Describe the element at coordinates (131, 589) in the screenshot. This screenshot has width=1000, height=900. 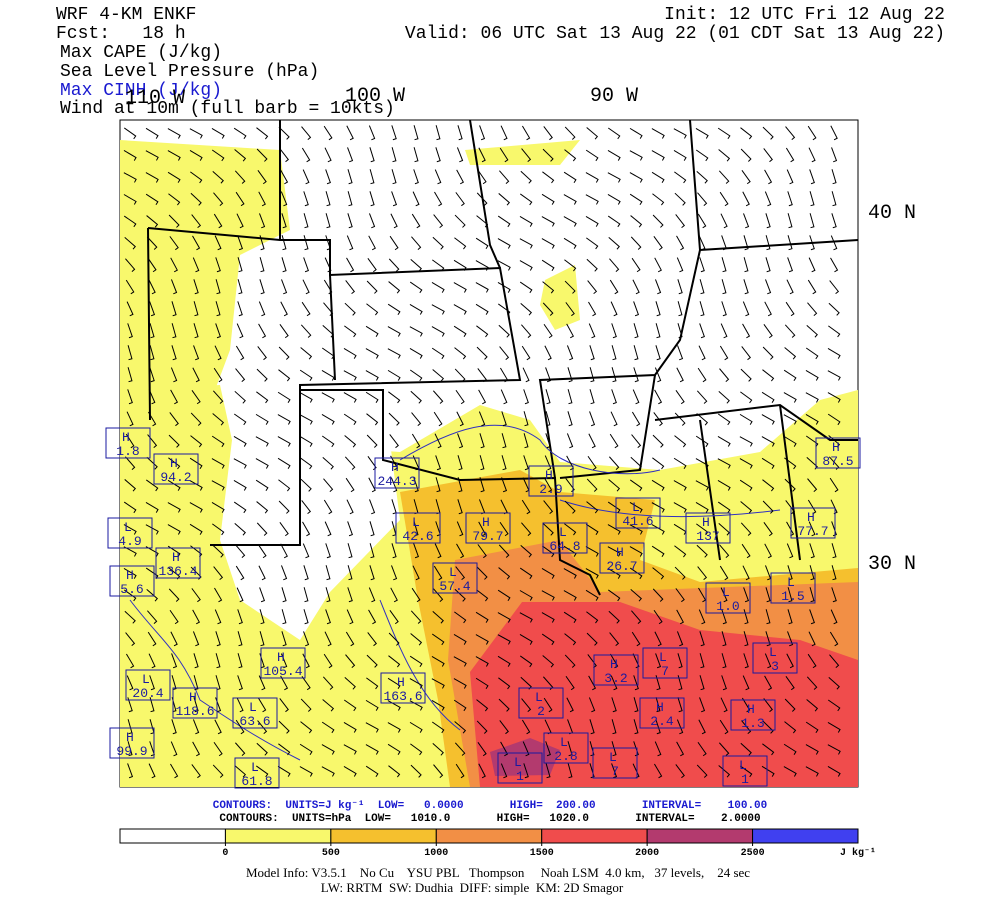
I see `center-value: 5.6` at that location.